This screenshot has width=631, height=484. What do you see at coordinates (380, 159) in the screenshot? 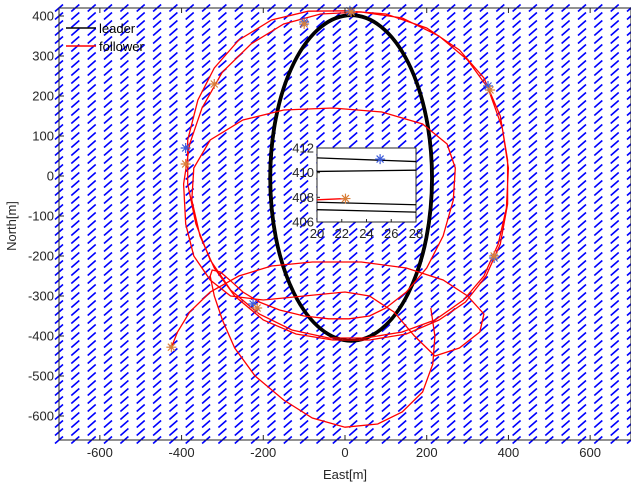
I see `inset-leader-marker` at bounding box center [380, 159].